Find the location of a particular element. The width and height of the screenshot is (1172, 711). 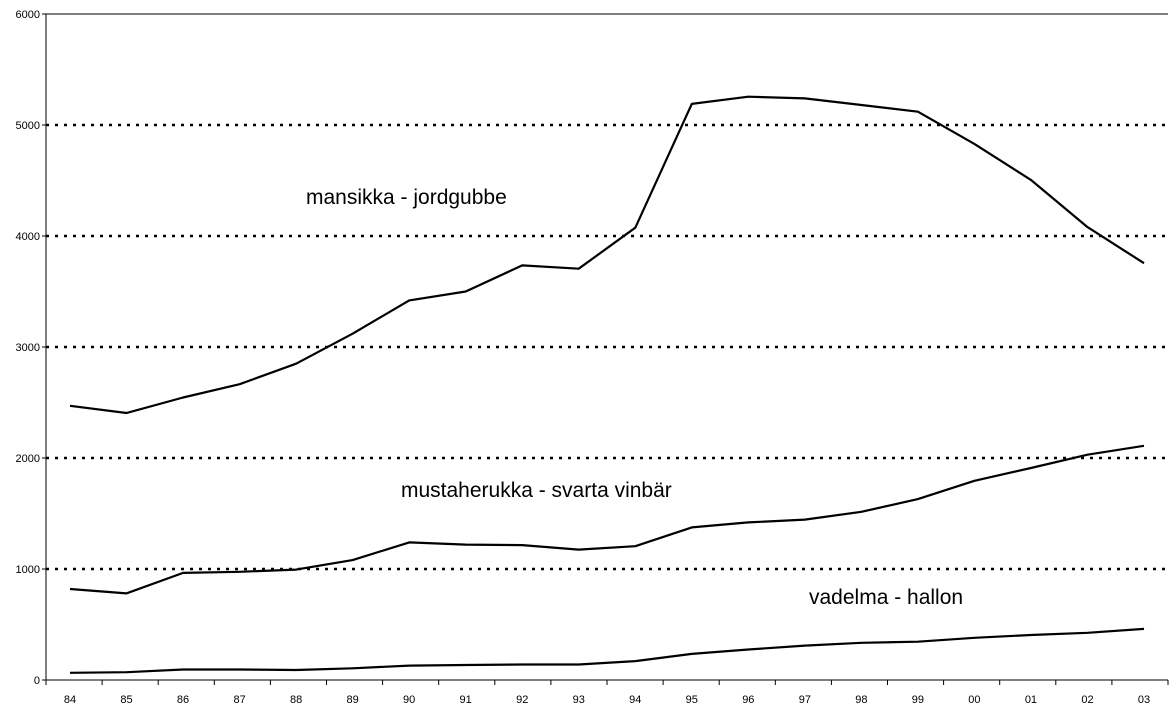

x-tick-label-02: 02 is located at coordinates (1087, 700).